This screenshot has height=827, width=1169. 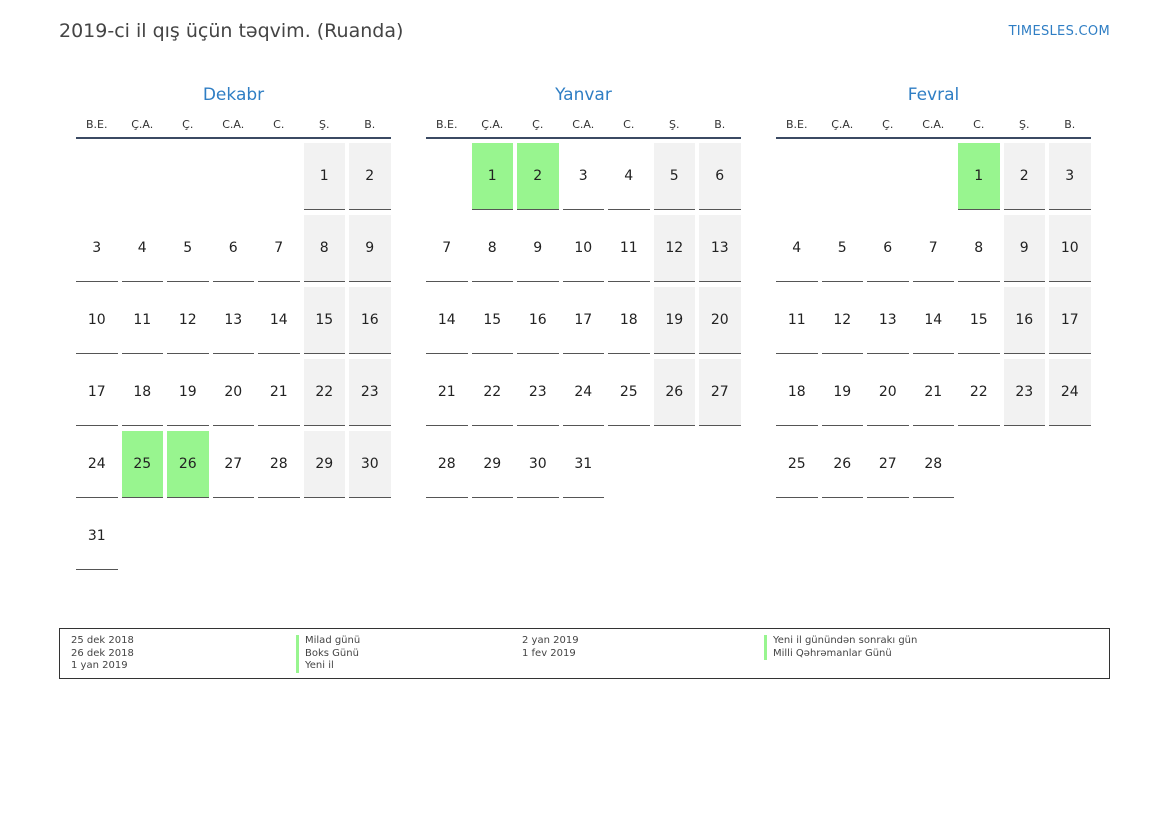 What do you see at coordinates (188, 464) in the screenshot?
I see `holiday-day-cell: 26` at bounding box center [188, 464].